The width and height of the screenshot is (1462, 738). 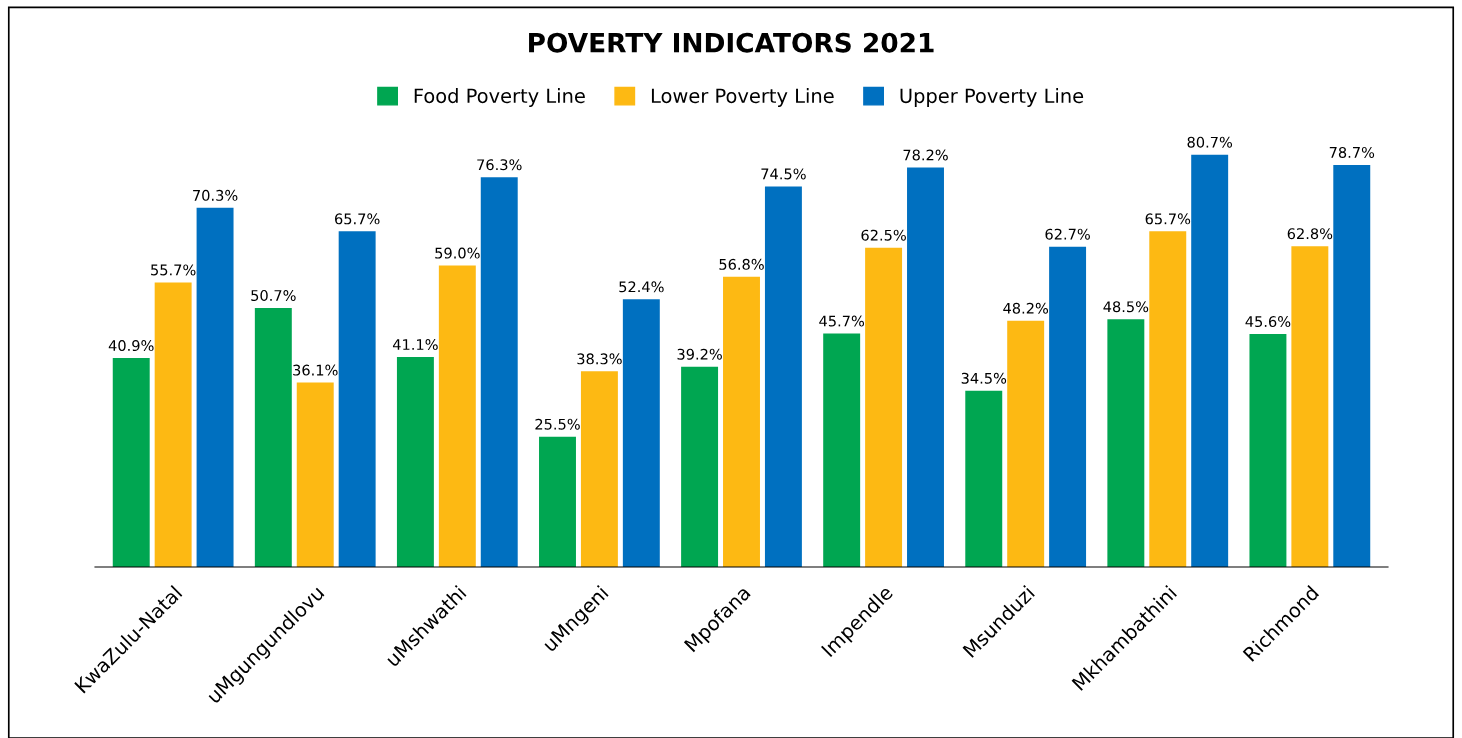 What do you see at coordinates (315, 370) in the screenshot?
I see `data-label: 36.1%` at bounding box center [315, 370].